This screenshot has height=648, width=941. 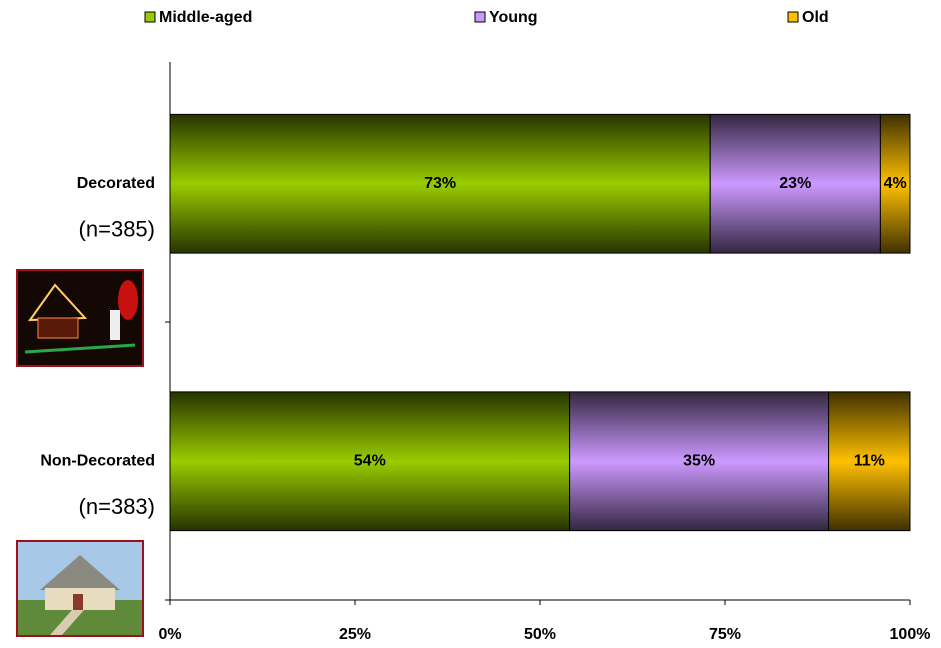 I want to click on x-tick-label: 100%, so click(x=910, y=634).